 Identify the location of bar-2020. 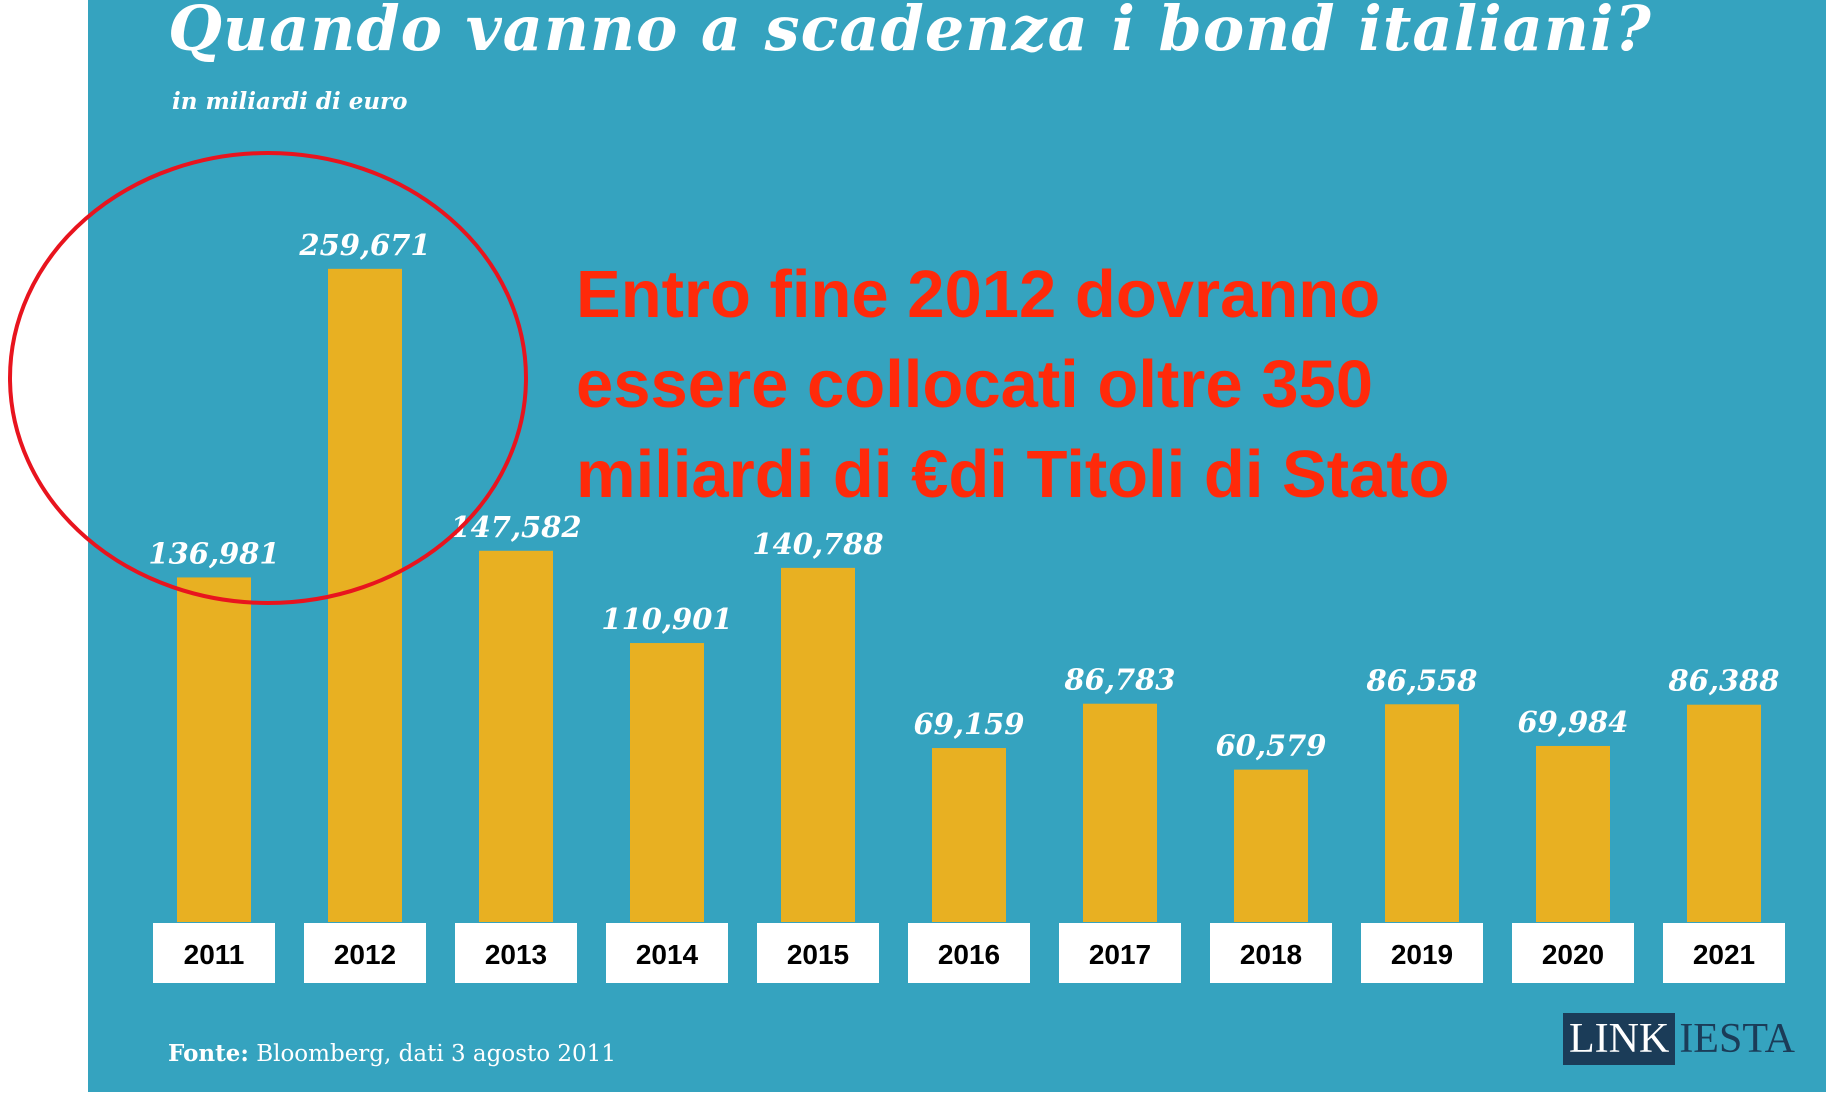
(1573, 833).